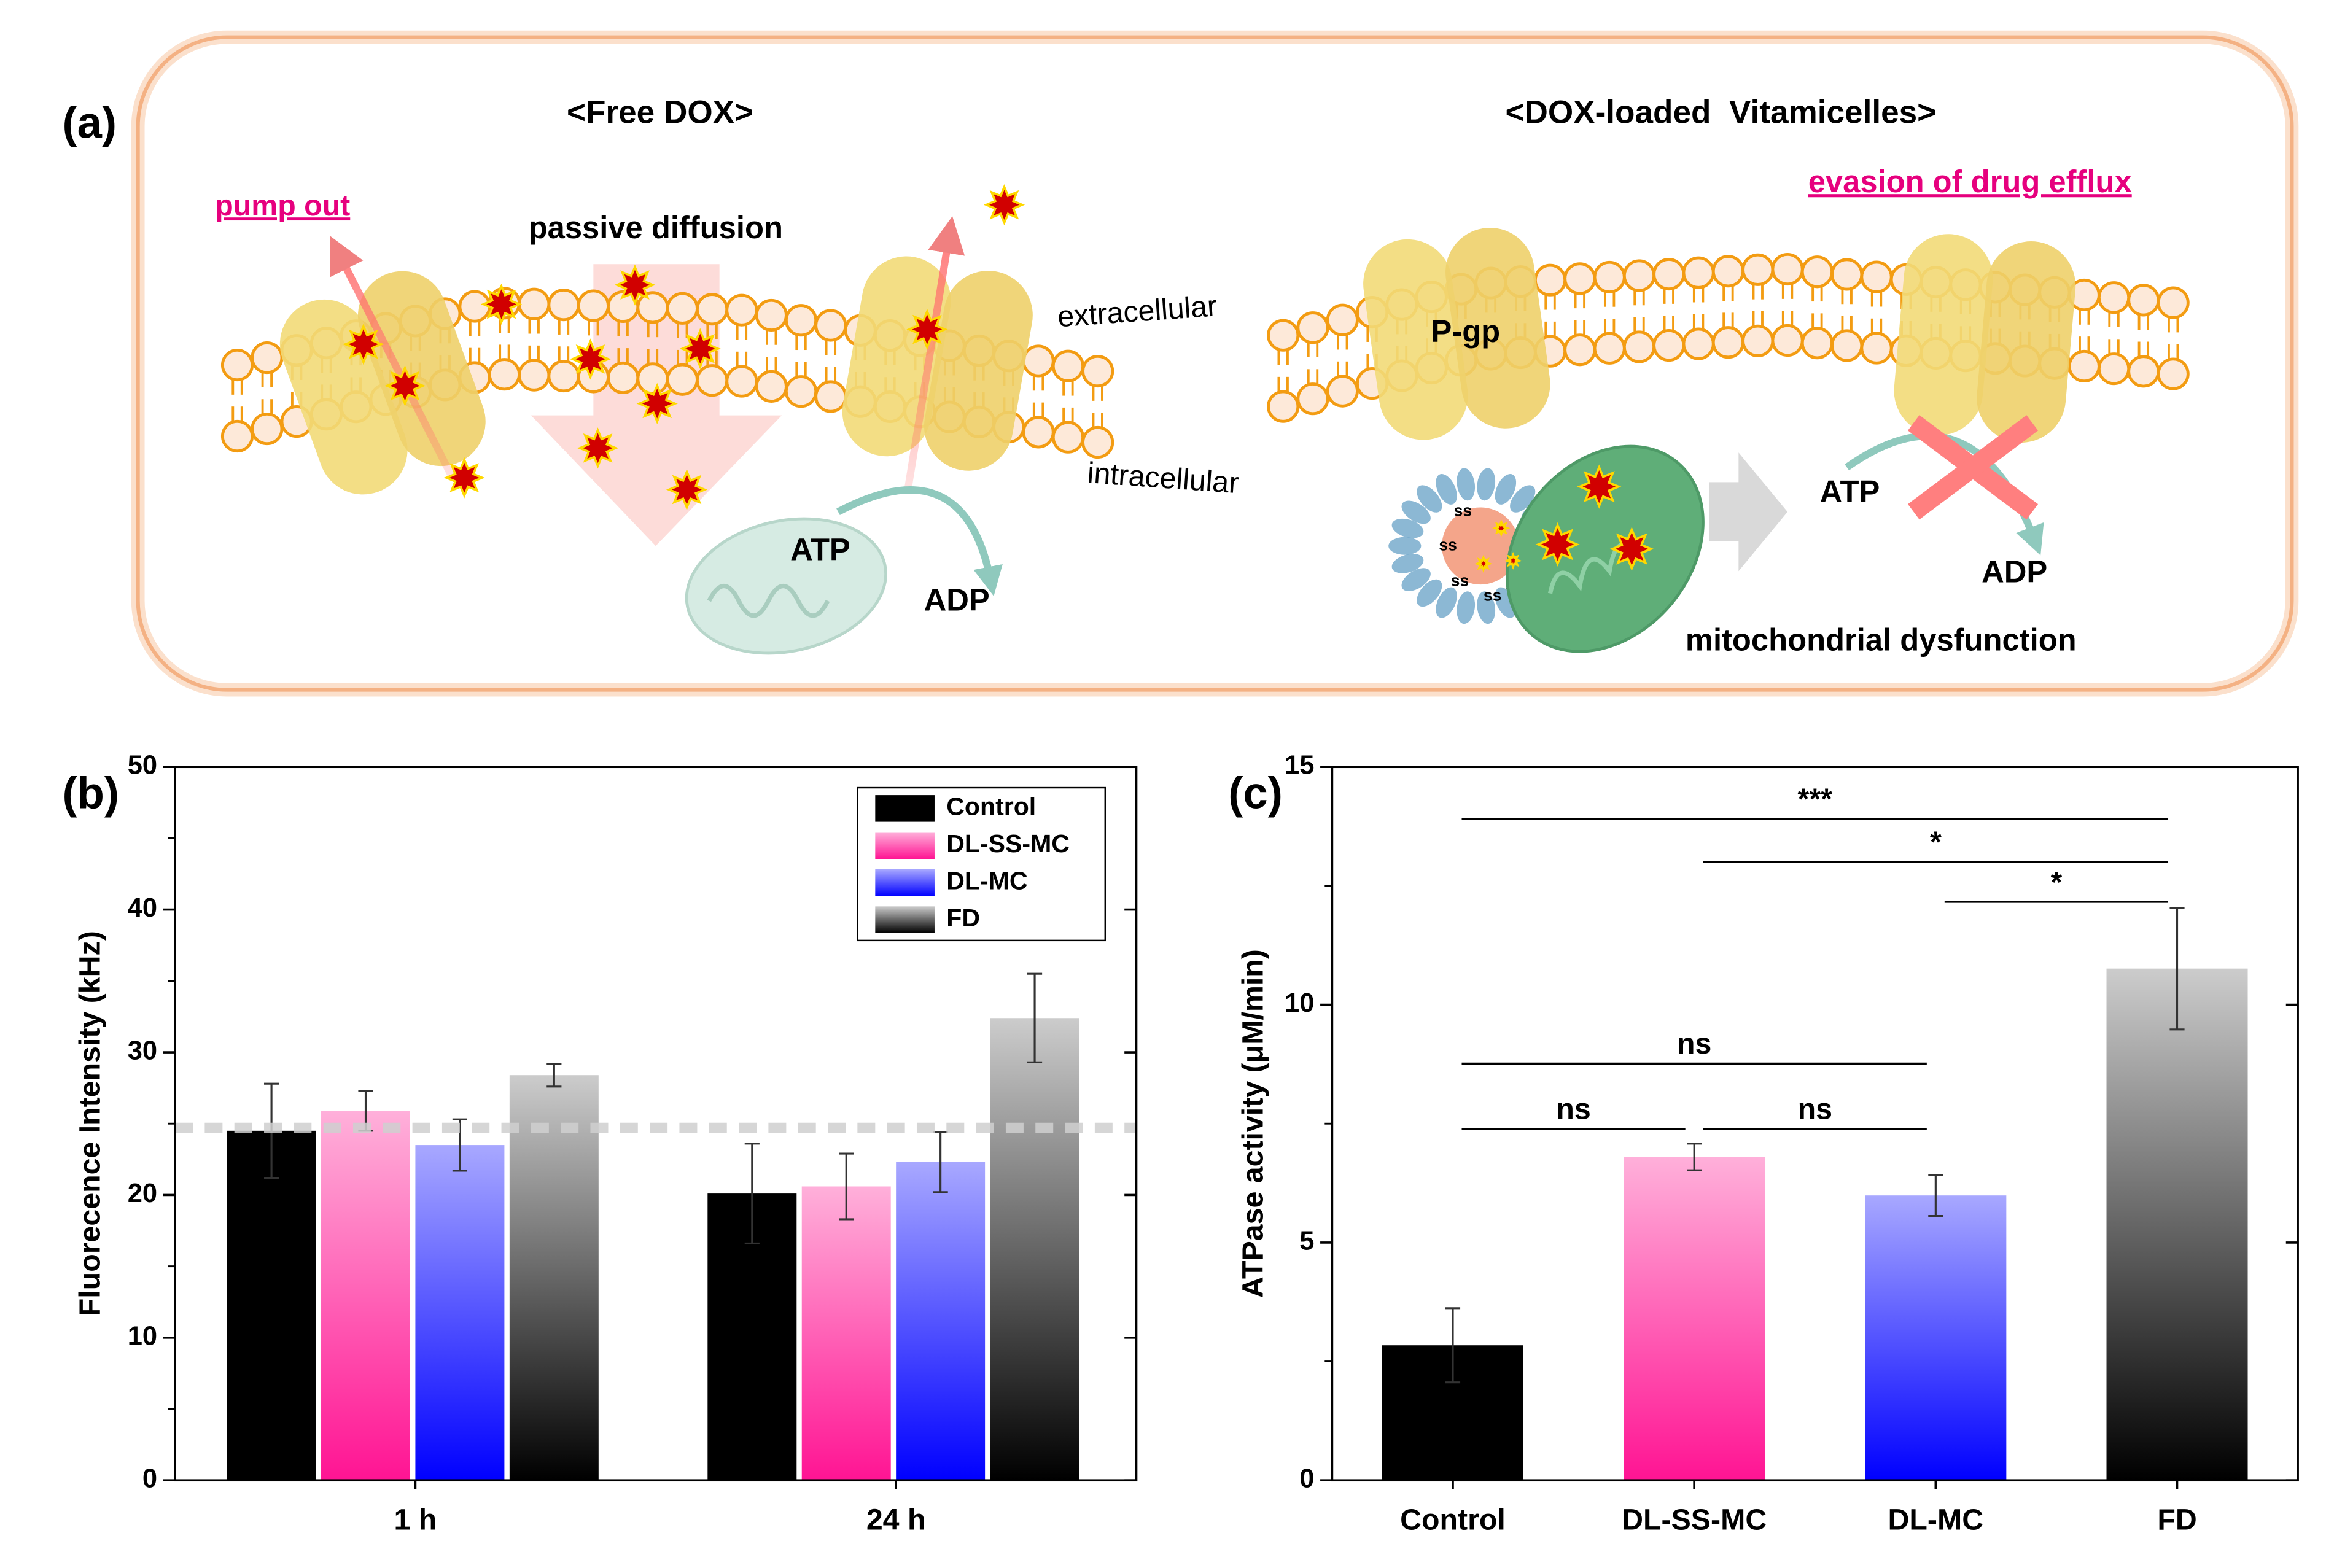 This screenshot has height=1568, width=2326. What do you see at coordinates (1605, 549) in the screenshot?
I see `mitochondrion` at bounding box center [1605, 549].